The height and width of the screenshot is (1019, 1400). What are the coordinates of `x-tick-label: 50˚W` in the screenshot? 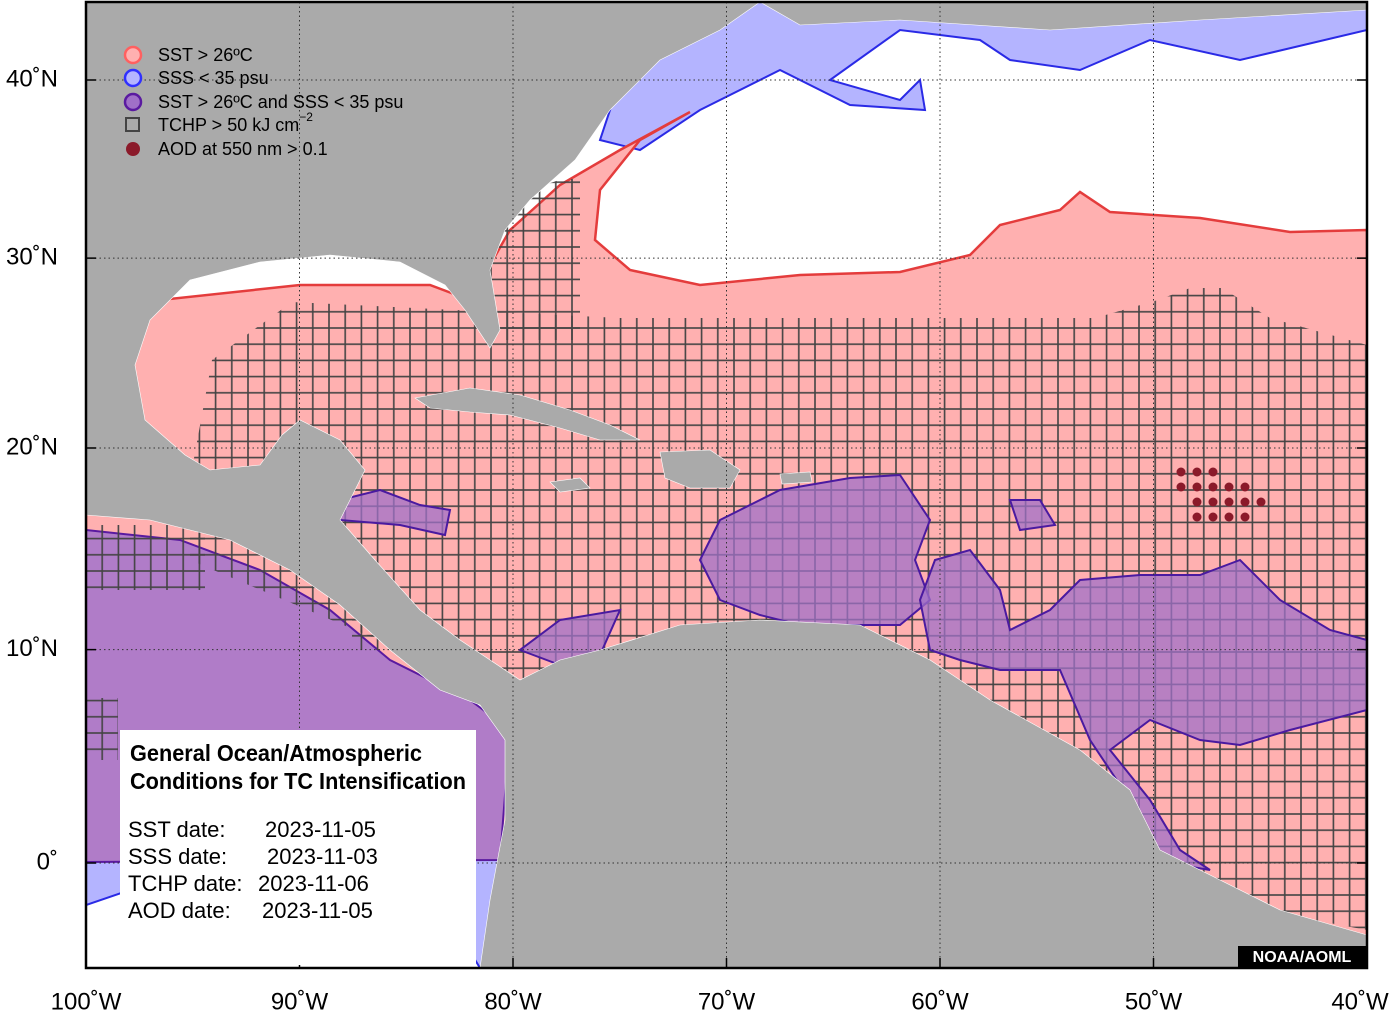 It's located at (1154, 1001).